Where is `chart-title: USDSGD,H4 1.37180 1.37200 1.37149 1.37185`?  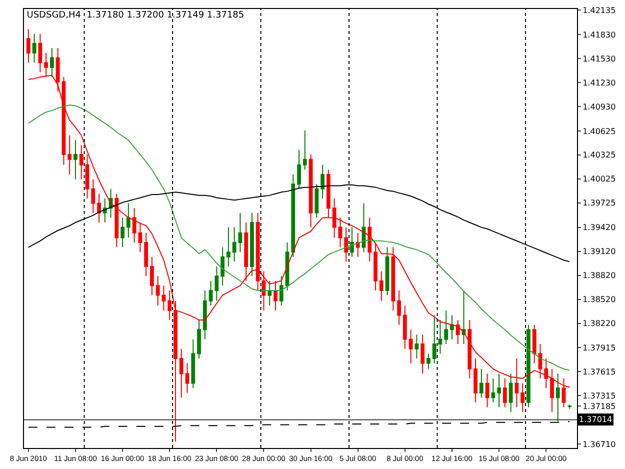 chart-title: USDSGD,H4 1.37180 1.37200 1.37149 1.37185 is located at coordinates (135, 15).